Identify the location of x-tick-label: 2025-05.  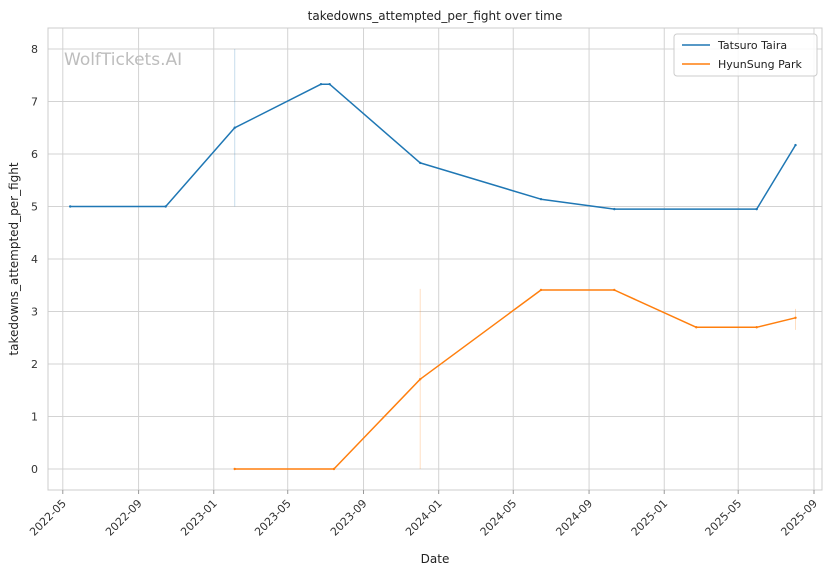
(724, 518).